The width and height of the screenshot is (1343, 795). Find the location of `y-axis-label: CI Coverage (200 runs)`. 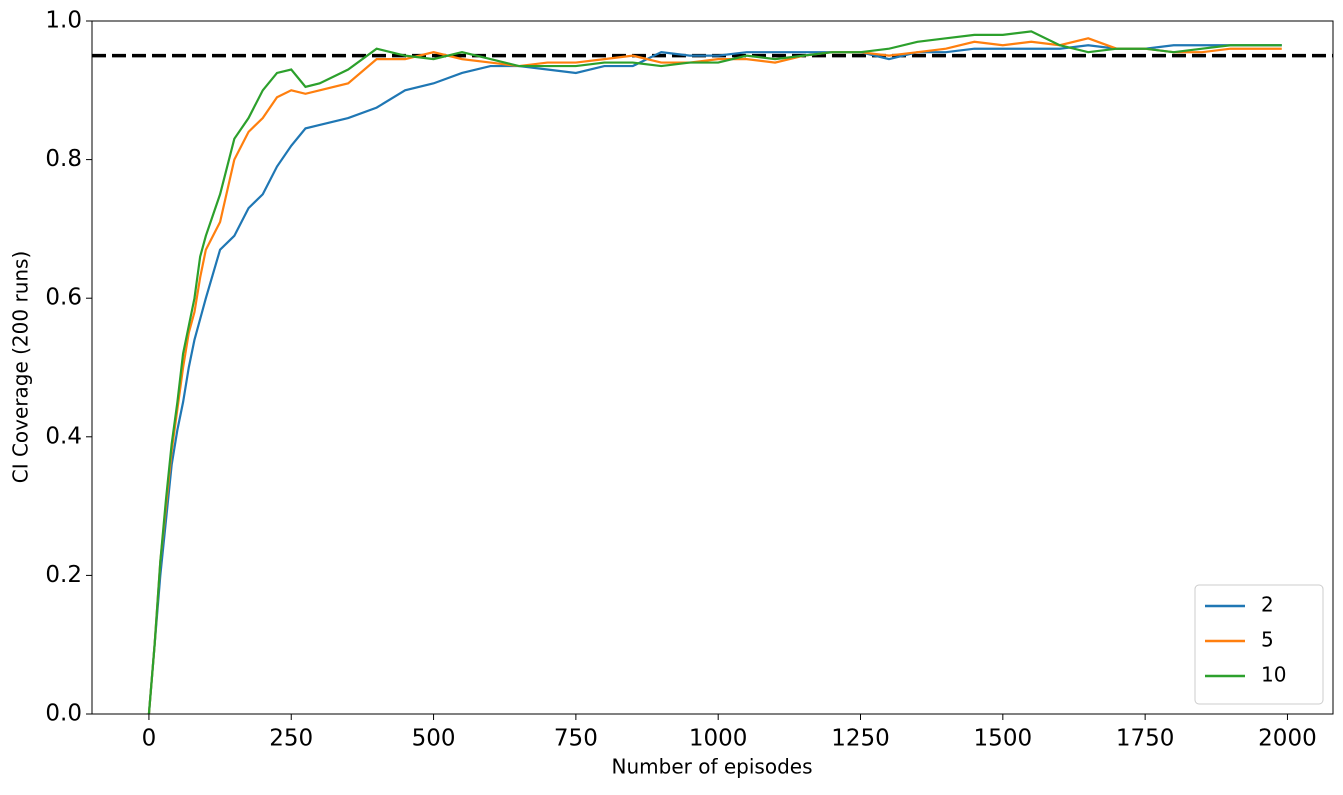

y-axis-label: CI Coverage (200 runs) is located at coordinates (21, 367).